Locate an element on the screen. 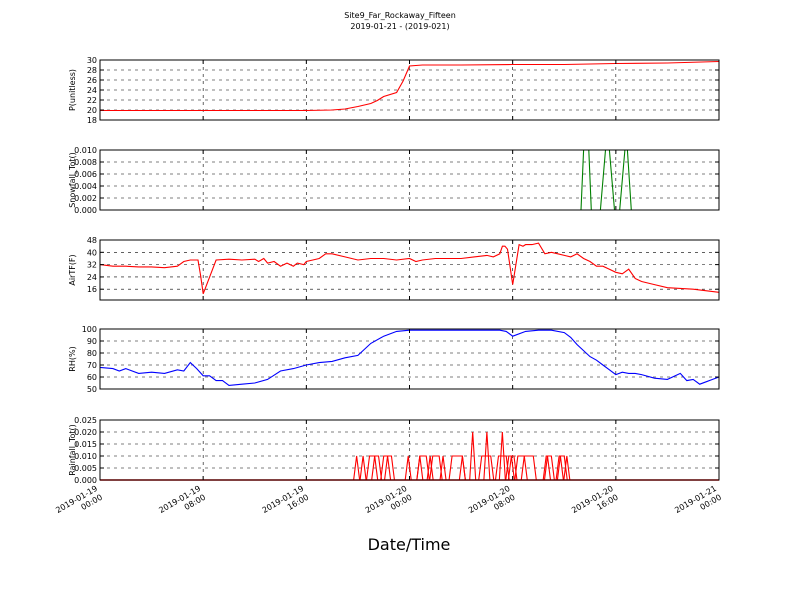 This screenshot has width=800, height=600. x-tick-label: 2019-01-1900:00 is located at coordinates (79, 504).